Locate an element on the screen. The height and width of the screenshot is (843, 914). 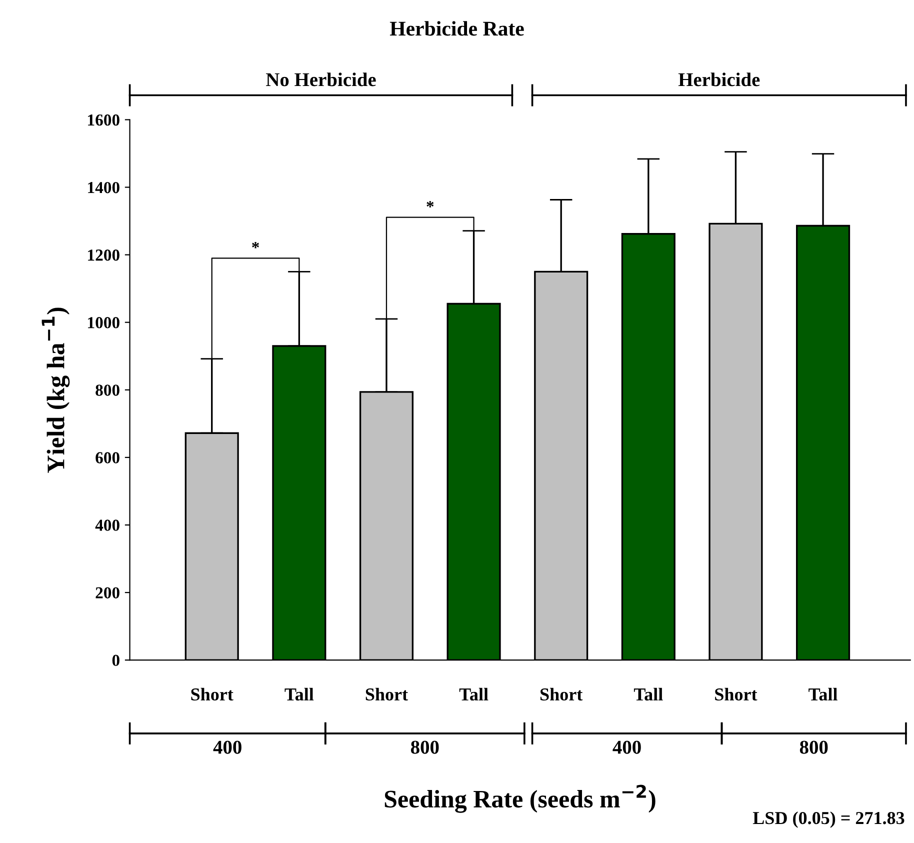
y-tick-label: 1000 is located at coordinates (104, 322).